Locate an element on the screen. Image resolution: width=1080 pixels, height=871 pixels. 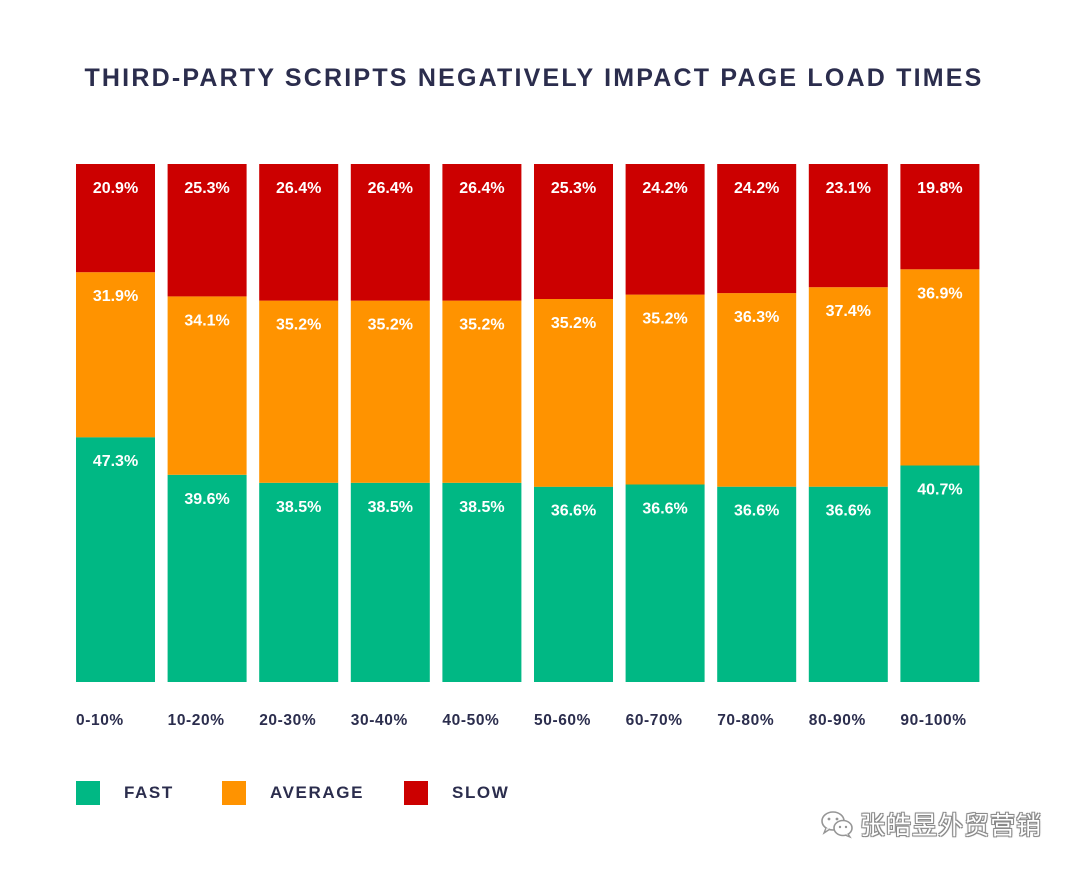
bar-segment-average-50-60% is located at coordinates (573, 393).